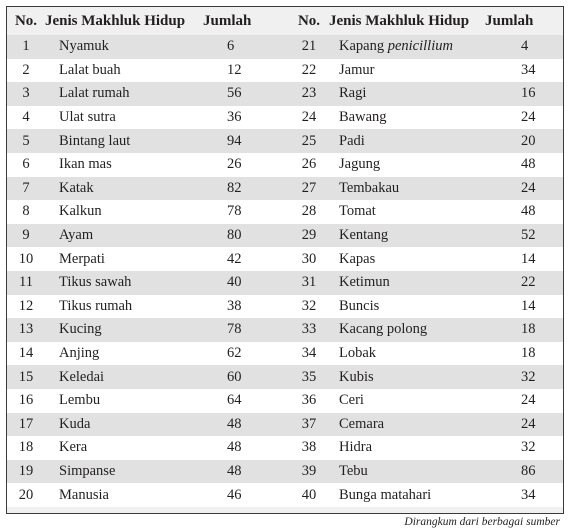 This screenshot has height=532, width=568. Describe the element at coordinates (285, 188) in the screenshot. I see `table-row: 7 Katak 82 27 Tembakau 24` at that location.